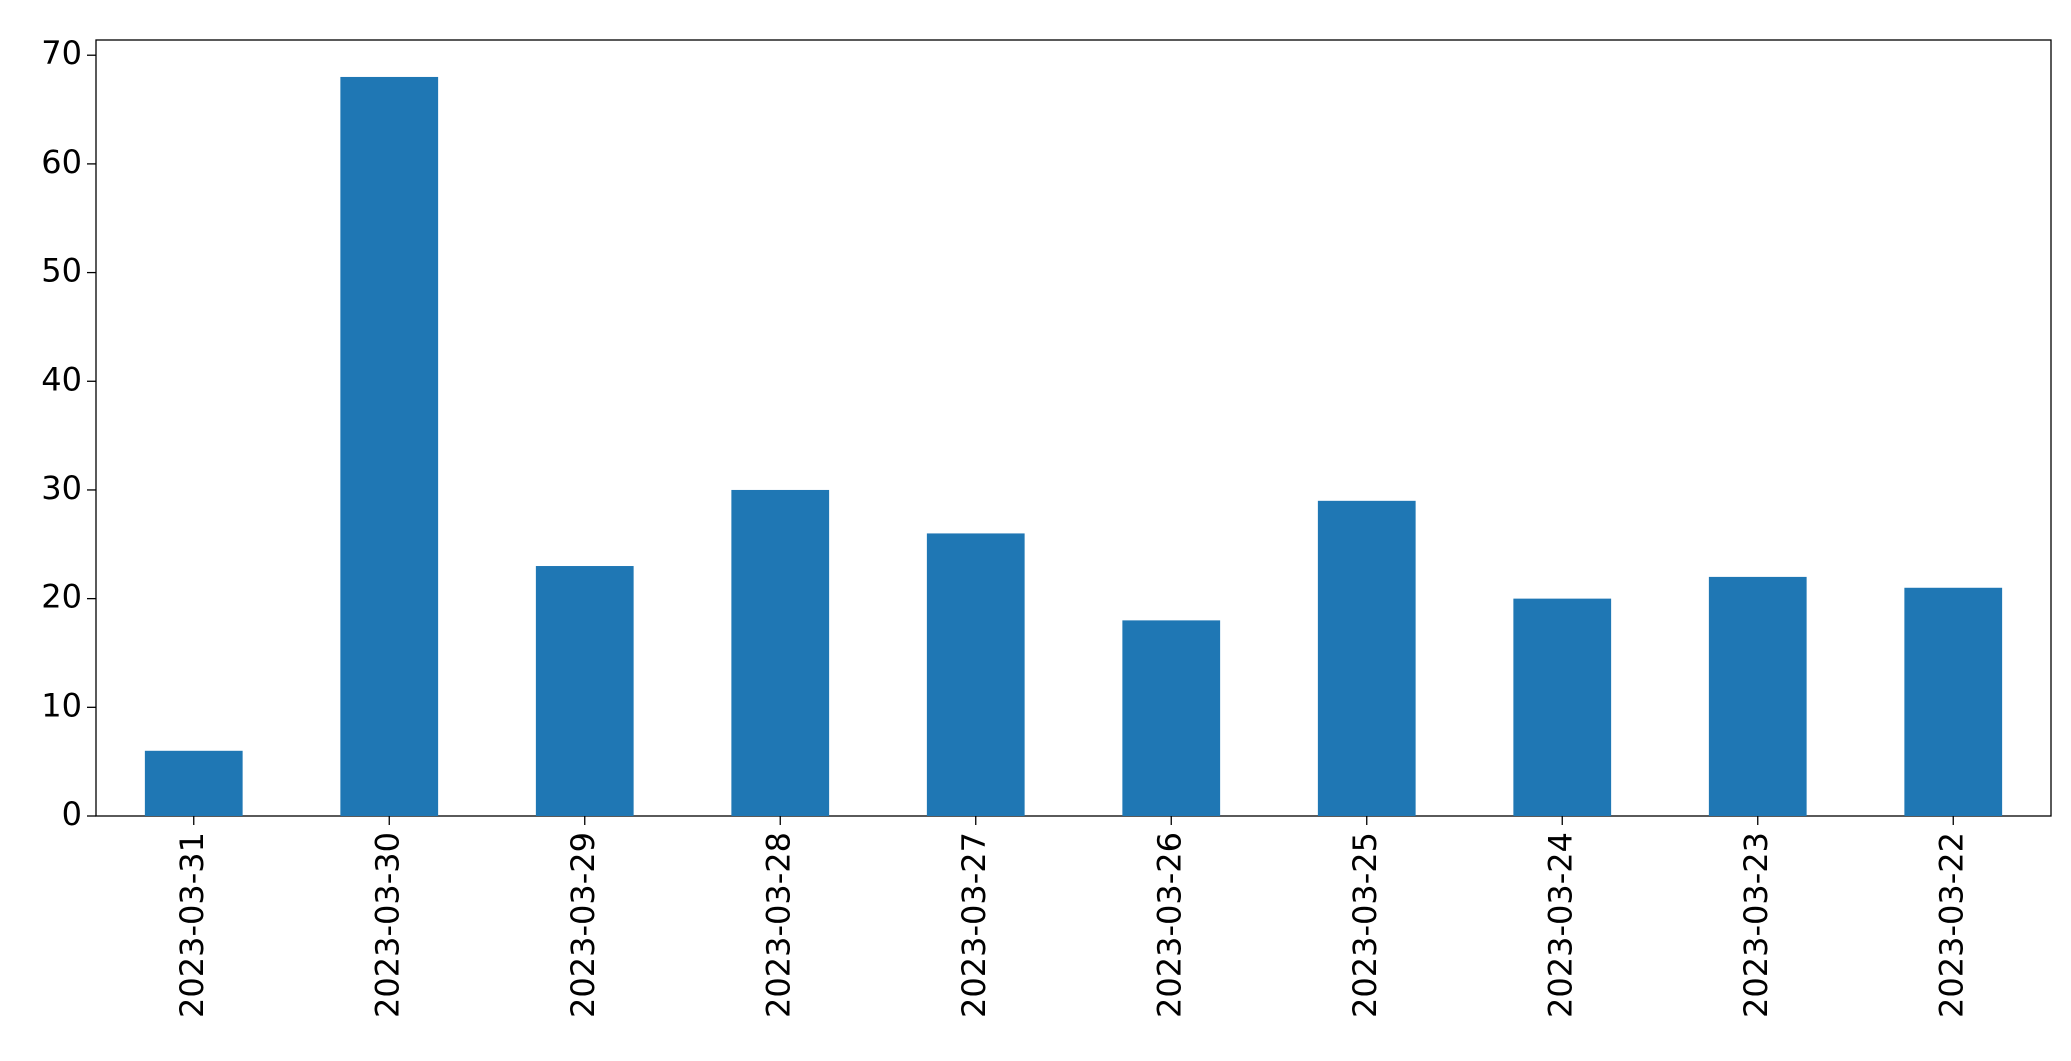  I want to click on y-tick-label: 70, so click(61, 53).